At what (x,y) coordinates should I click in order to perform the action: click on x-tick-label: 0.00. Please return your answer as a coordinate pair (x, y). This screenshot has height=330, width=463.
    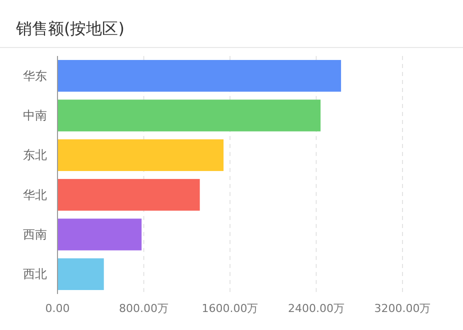
    Looking at the image, I should click on (57, 308).